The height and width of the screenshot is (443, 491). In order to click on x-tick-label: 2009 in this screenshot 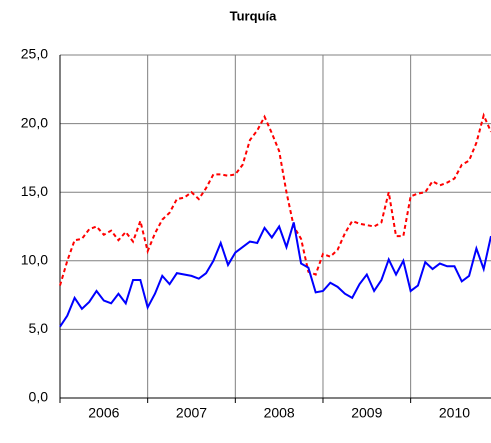, I will do `click(366, 413)`.